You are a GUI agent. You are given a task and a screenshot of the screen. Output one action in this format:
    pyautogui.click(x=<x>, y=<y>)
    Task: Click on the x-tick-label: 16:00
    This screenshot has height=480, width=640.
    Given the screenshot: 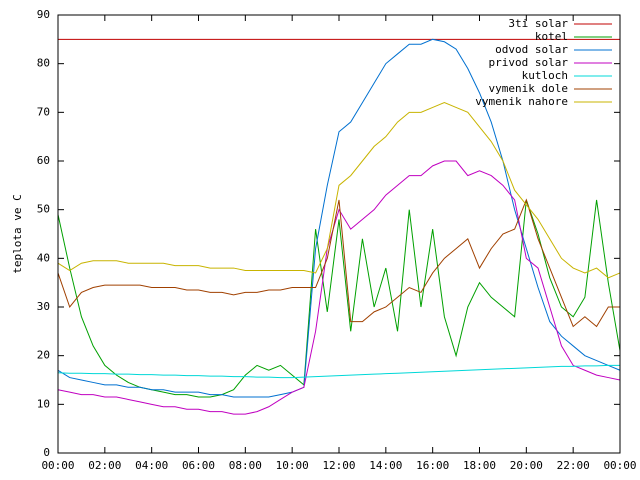 What is the action you would take?
    pyautogui.click(x=432, y=465)
    